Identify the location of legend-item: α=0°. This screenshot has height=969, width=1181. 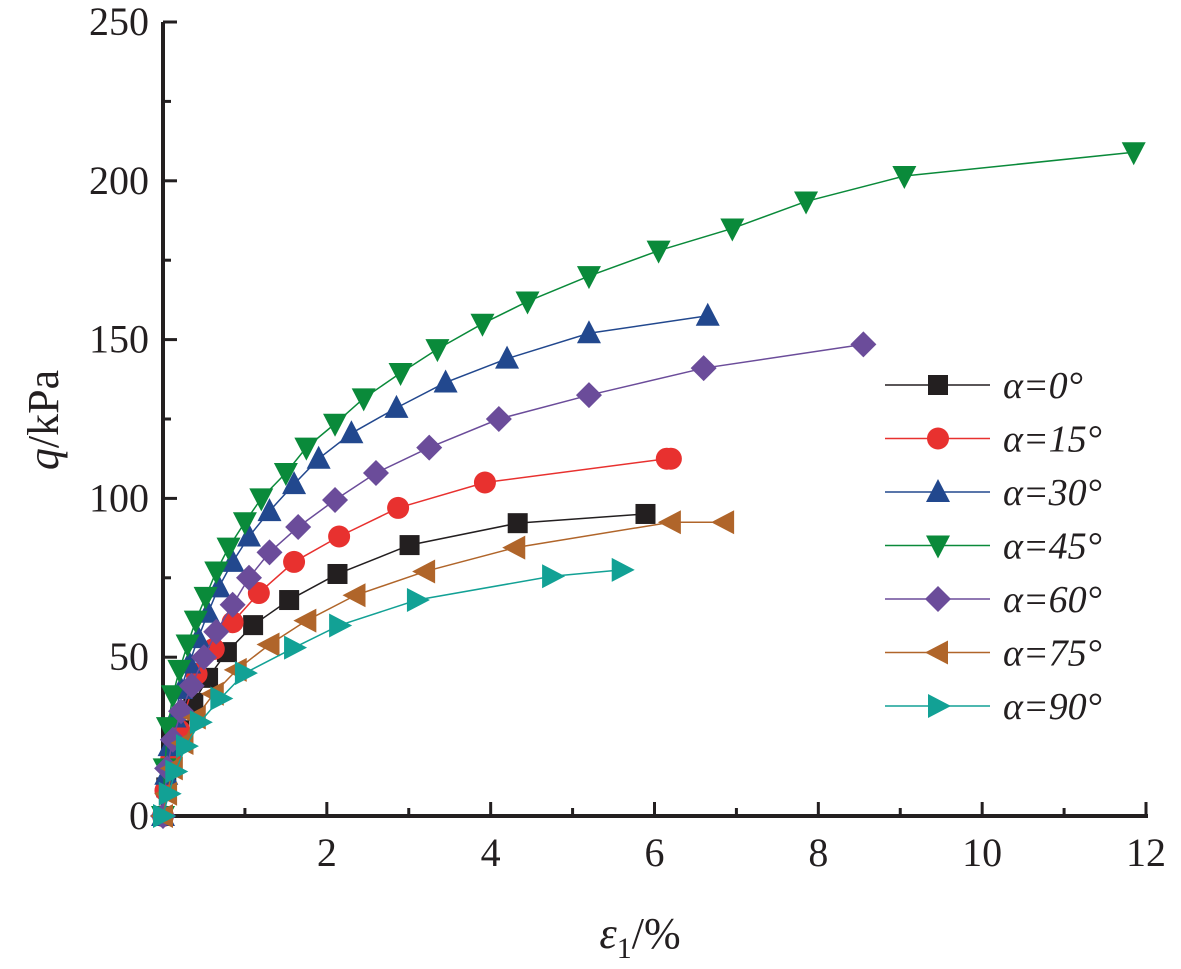
(984, 386).